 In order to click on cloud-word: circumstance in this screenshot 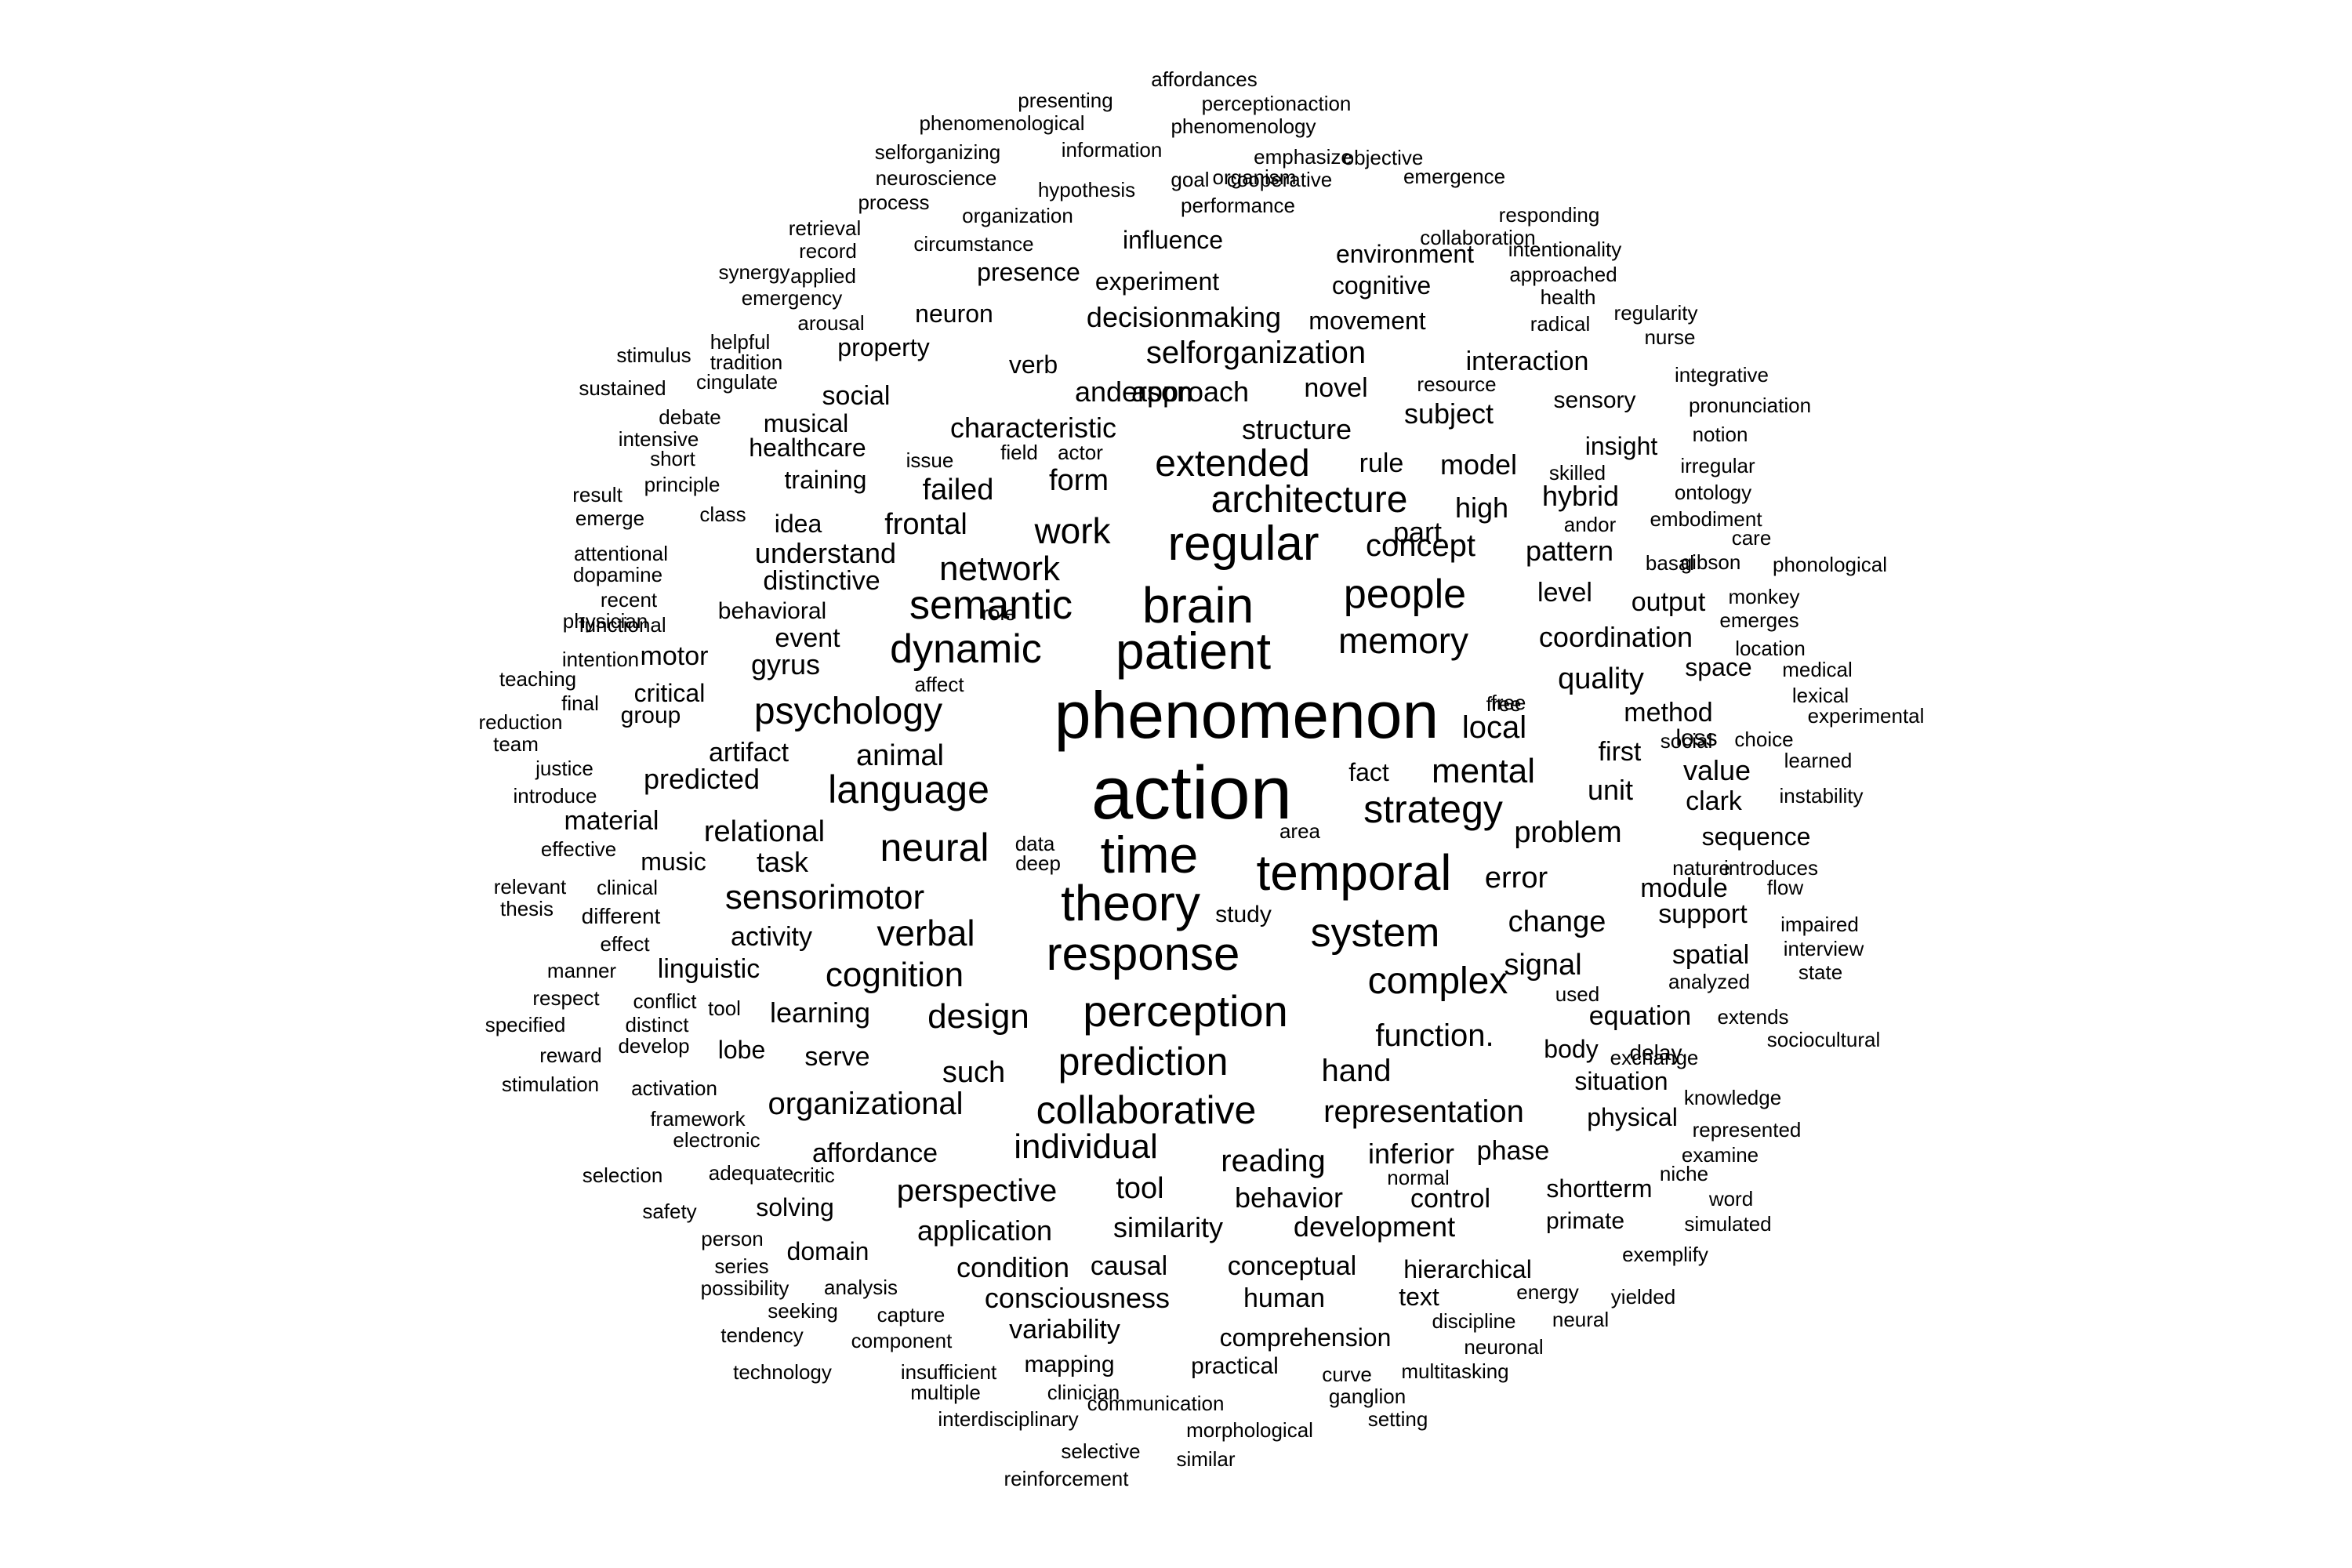, I will do `click(973, 244)`.